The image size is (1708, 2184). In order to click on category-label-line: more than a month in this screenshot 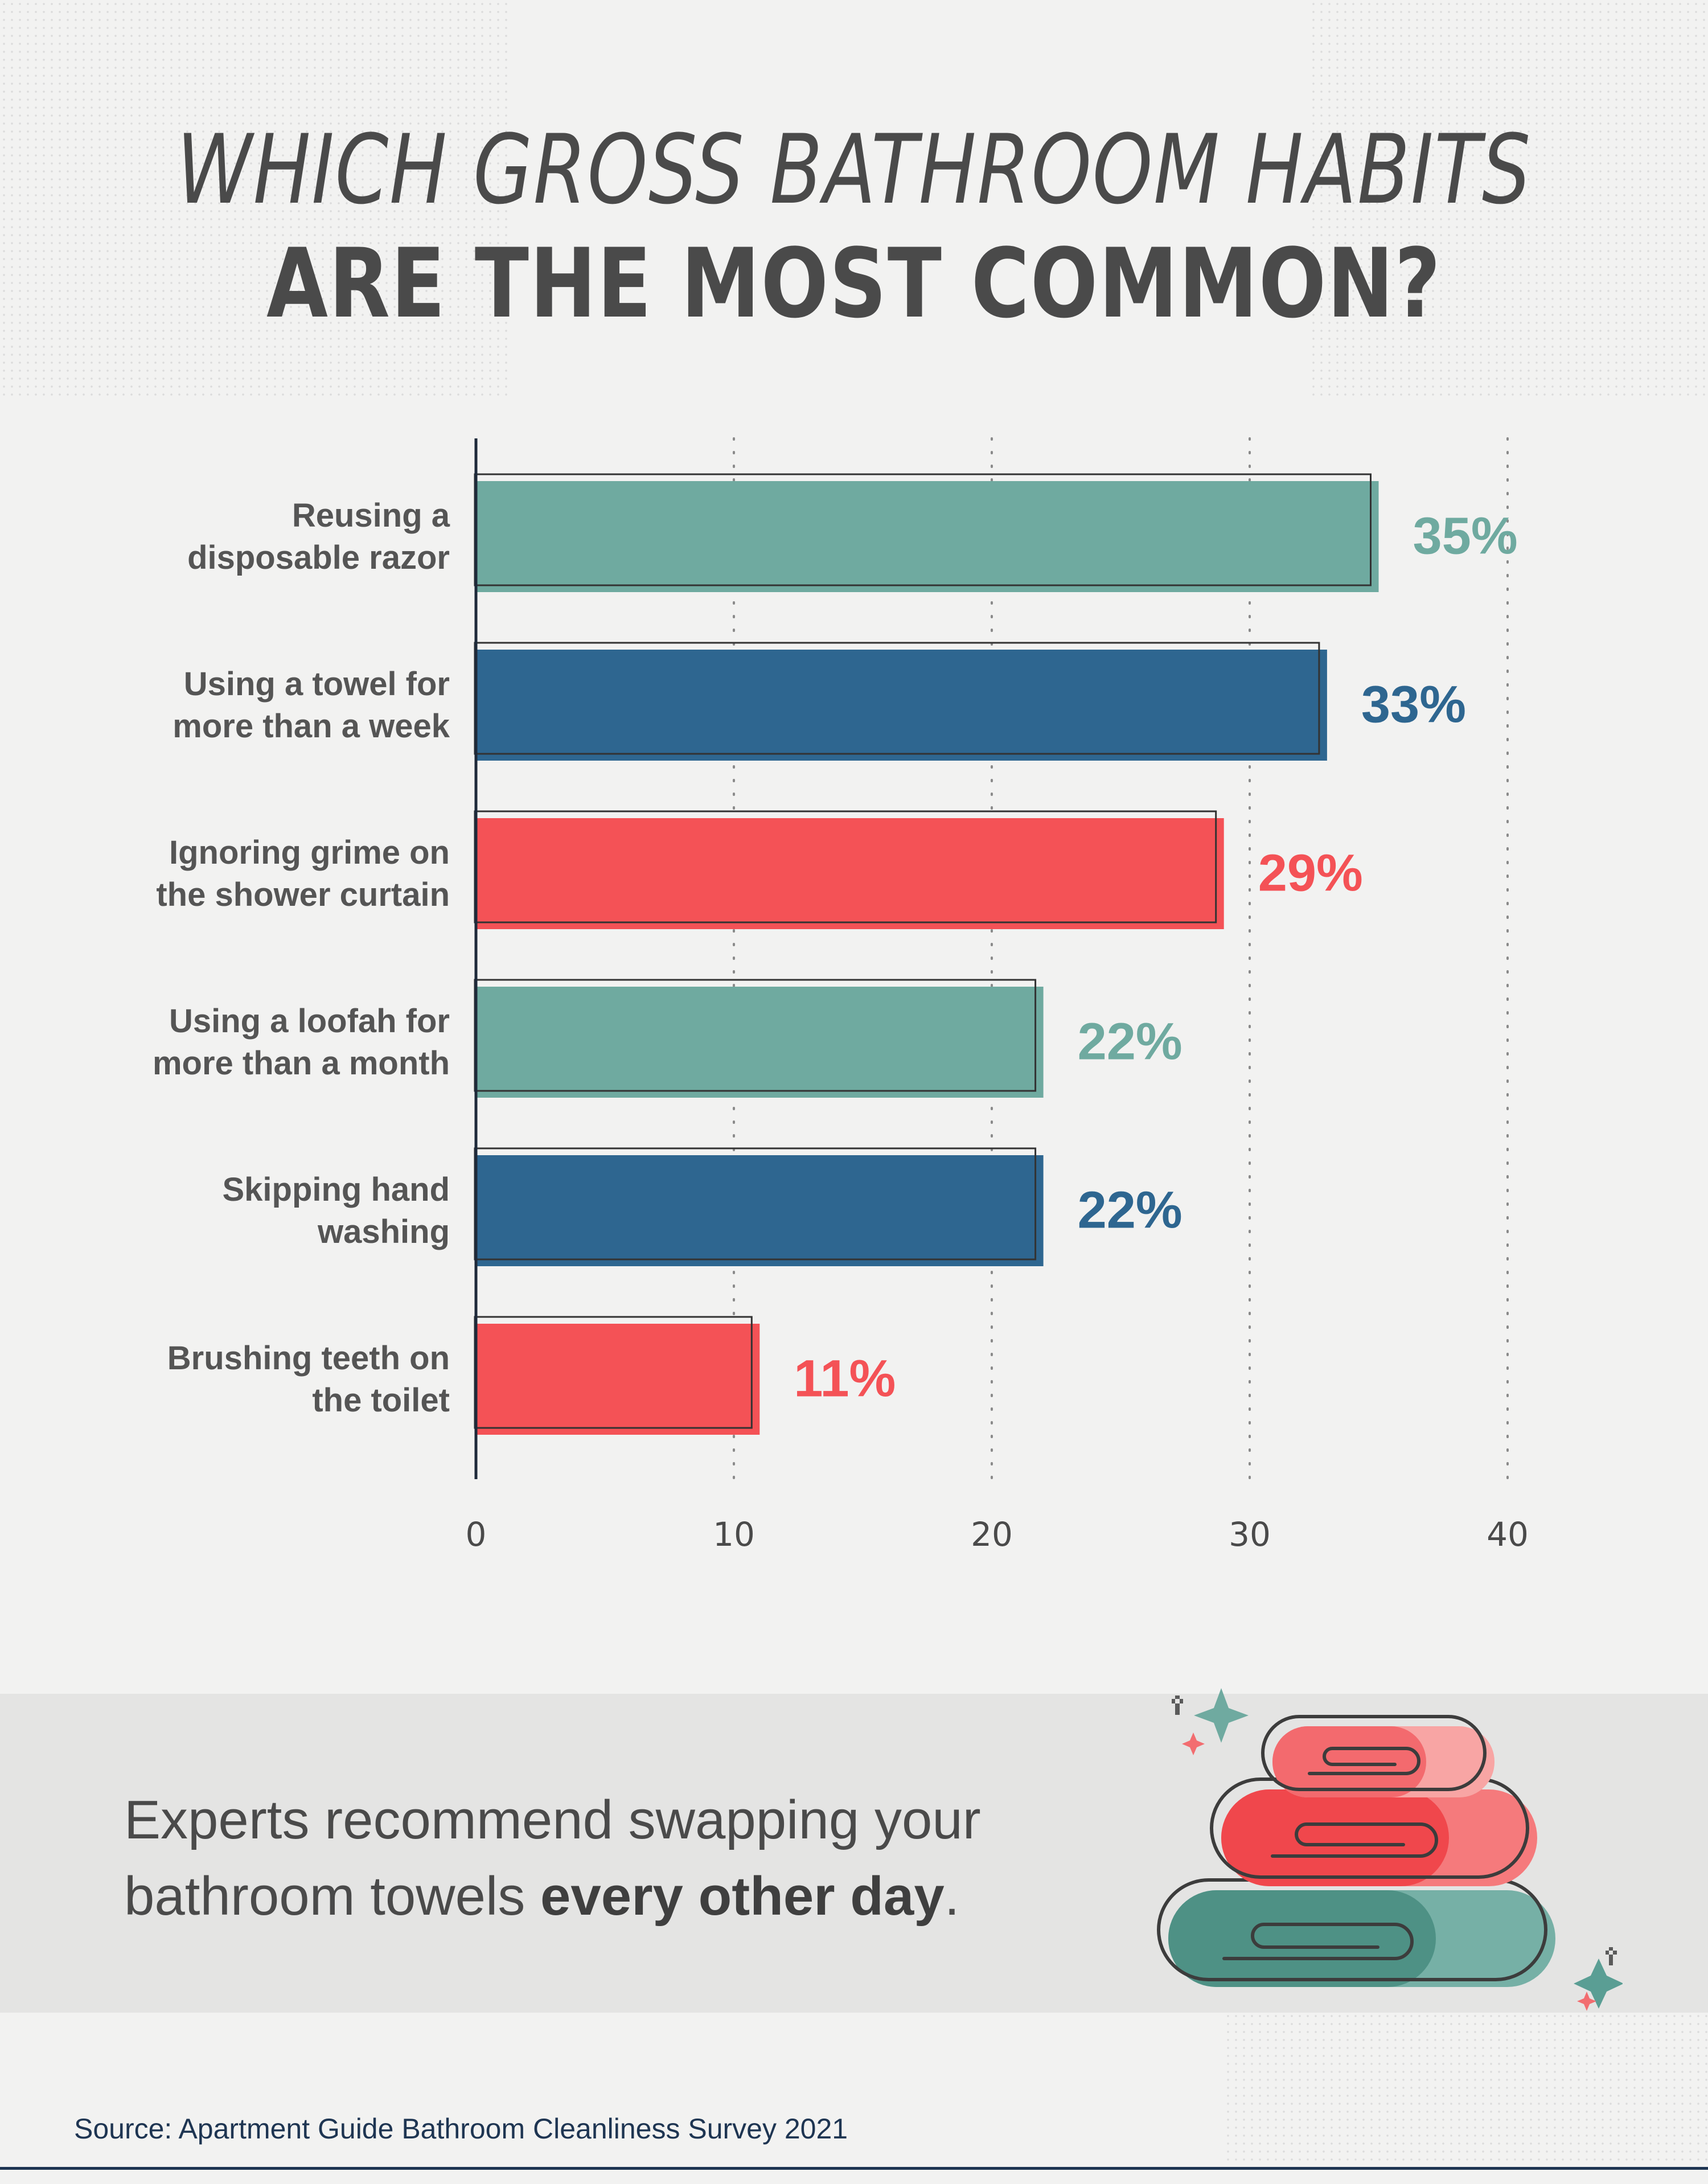, I will do `click(301, 1063)`.